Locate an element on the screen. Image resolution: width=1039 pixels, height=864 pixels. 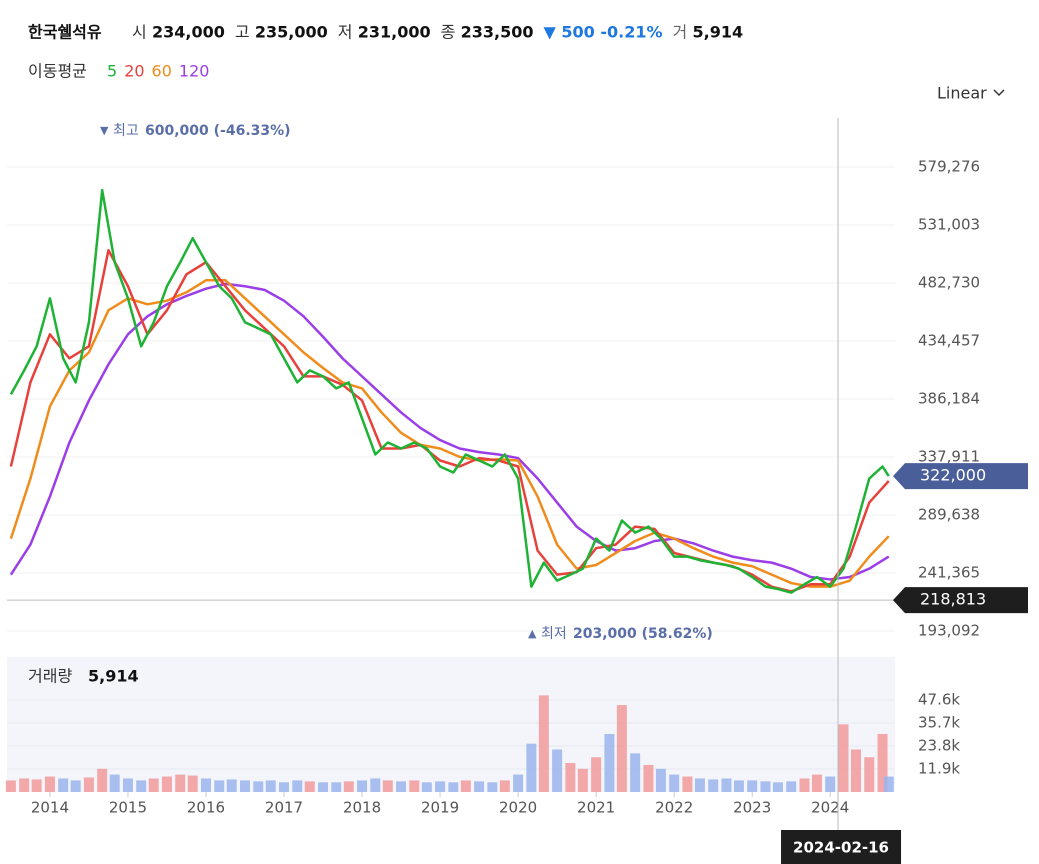
x-tick-label: 2014 is located at coordinates (50, 808).